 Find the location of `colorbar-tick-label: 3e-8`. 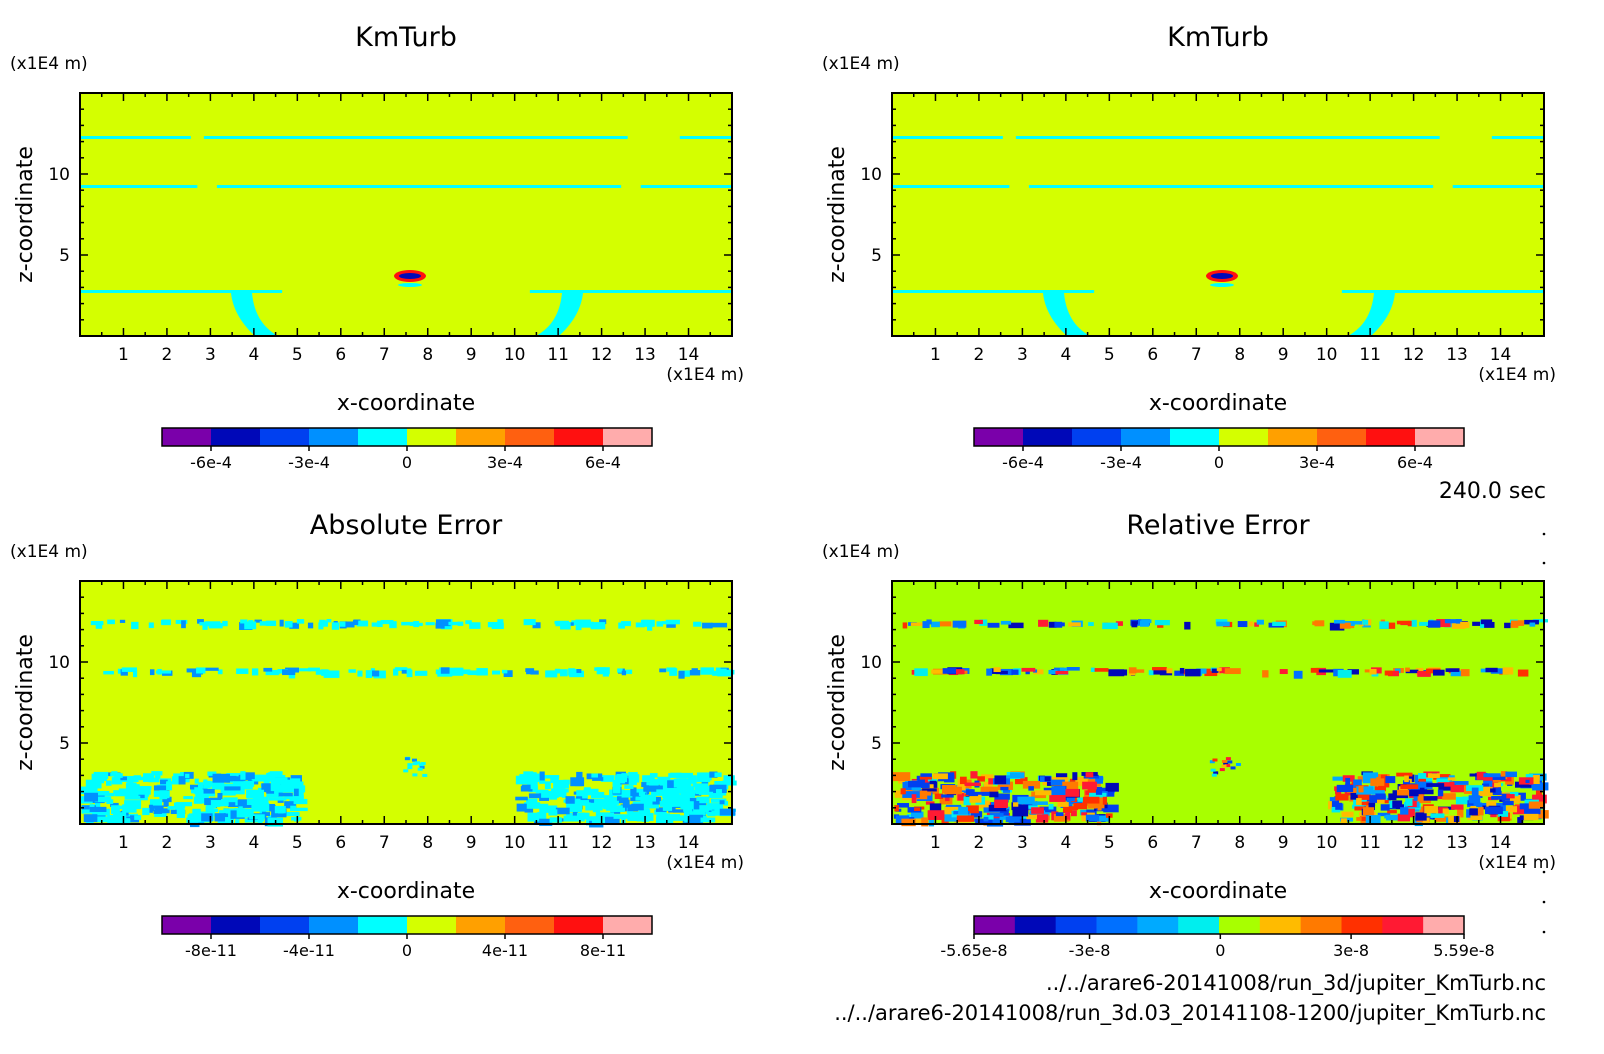

colorbar-tick-label: 3e-8 is located at coordinates (1351, 950).